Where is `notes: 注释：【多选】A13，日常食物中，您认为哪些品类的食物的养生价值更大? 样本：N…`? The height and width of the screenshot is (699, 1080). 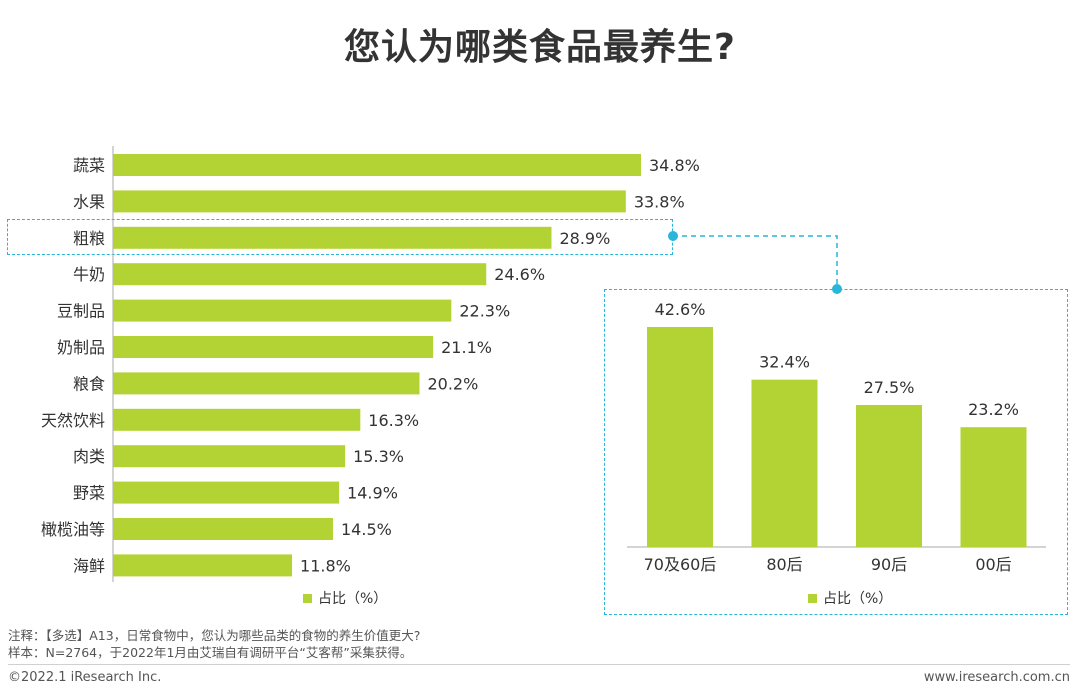
notes: 注释：【多选】A13，日常食物中，您认为哪些品类的食物的养生价值更大? 样本：N… is located at coordinates (214, 644).